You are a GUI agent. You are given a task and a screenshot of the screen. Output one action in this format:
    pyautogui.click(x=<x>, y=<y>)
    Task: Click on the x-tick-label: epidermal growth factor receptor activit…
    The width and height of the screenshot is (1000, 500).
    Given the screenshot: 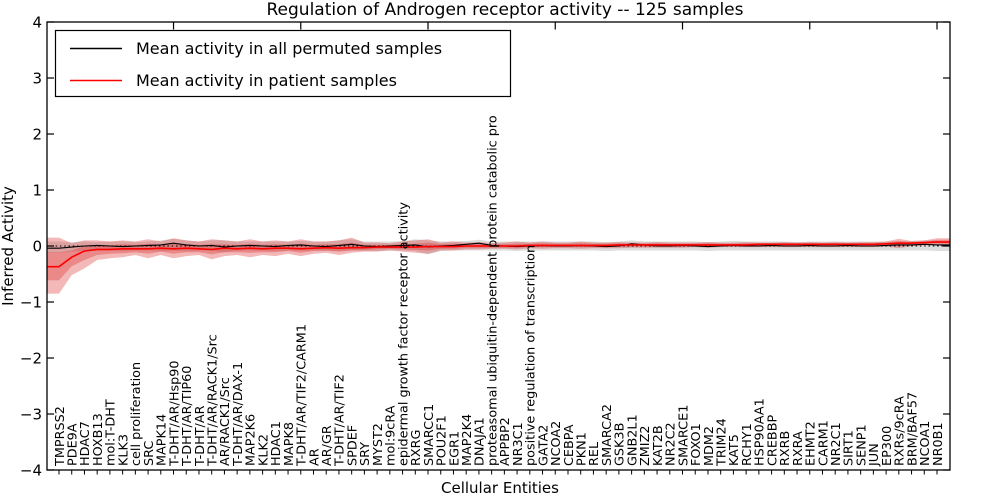 What is the action you would take?
    pyautogui.click(x=403, y=334)
    